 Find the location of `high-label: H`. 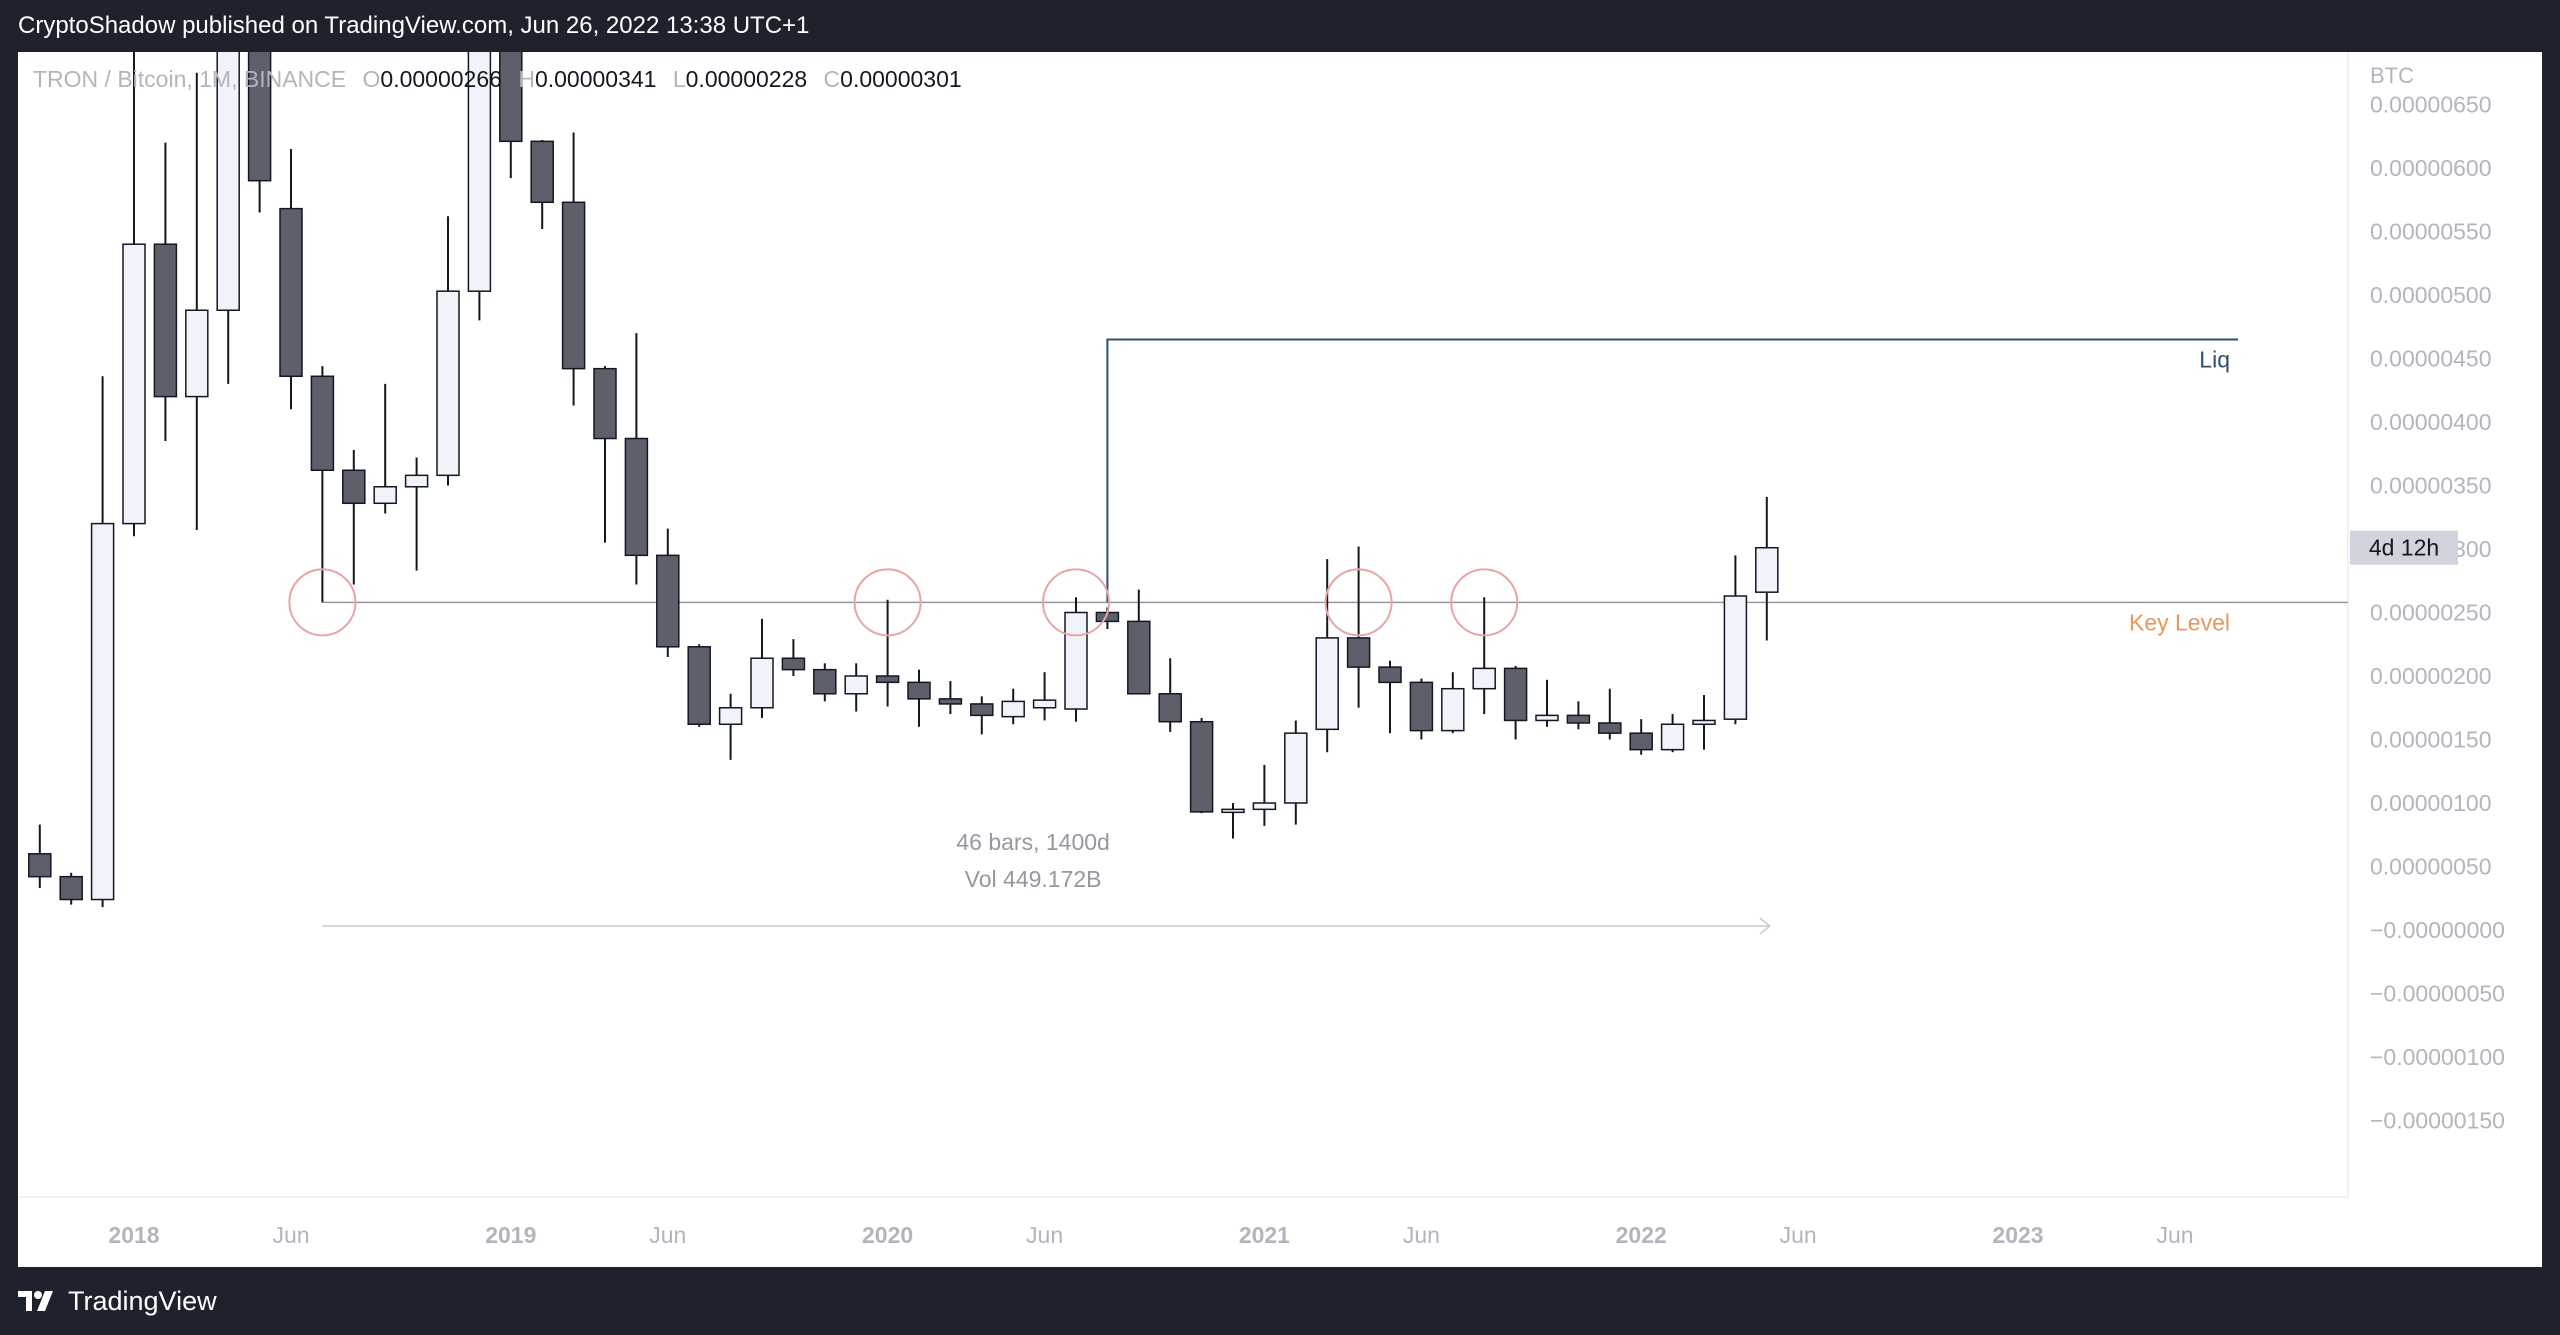

high-label: H is located at coordinates (526, 79).